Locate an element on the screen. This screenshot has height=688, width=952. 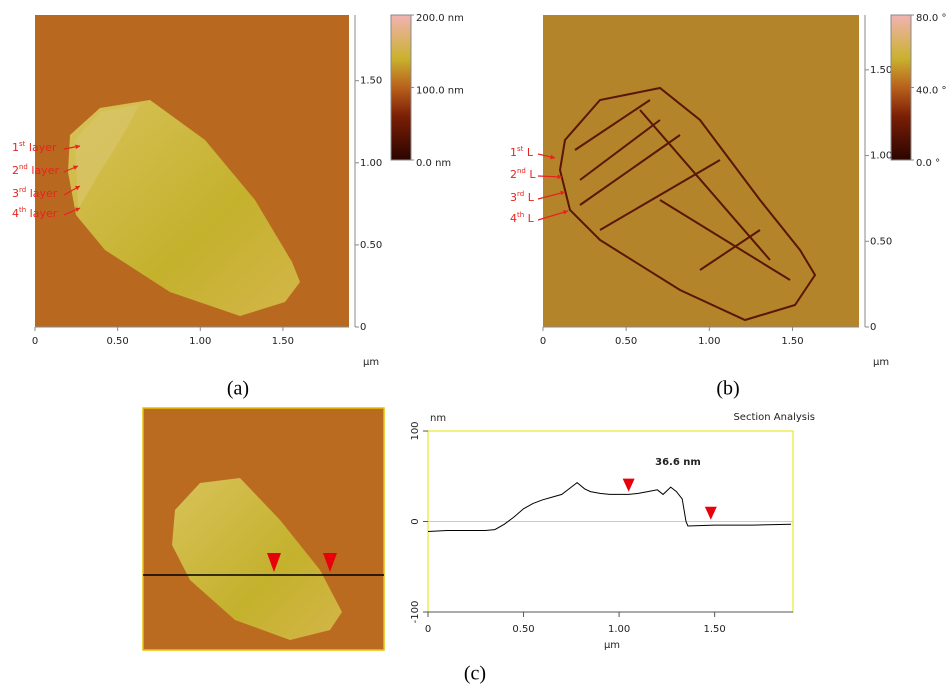
colorbar-label: 0.0 nm is located at coordinates (433, 163).